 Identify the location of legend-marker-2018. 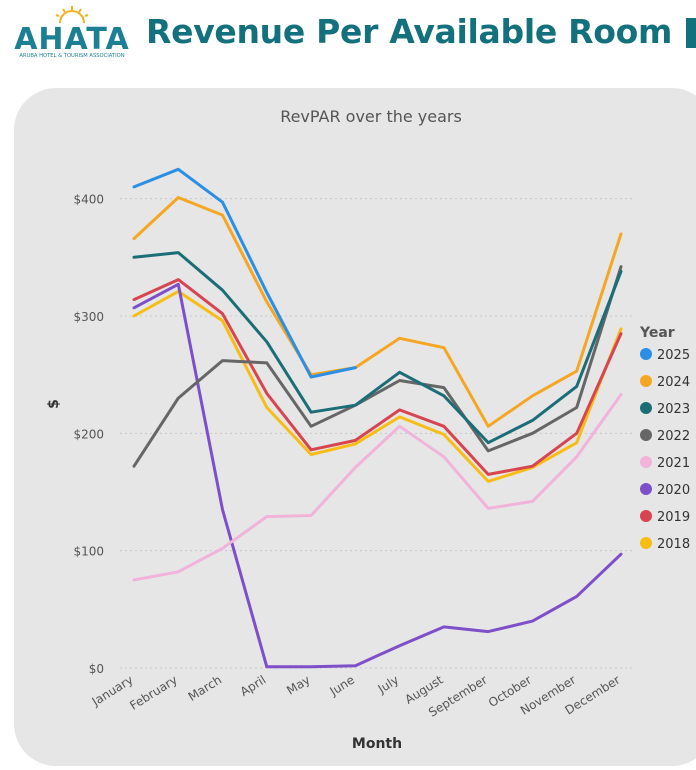
(646, 543).